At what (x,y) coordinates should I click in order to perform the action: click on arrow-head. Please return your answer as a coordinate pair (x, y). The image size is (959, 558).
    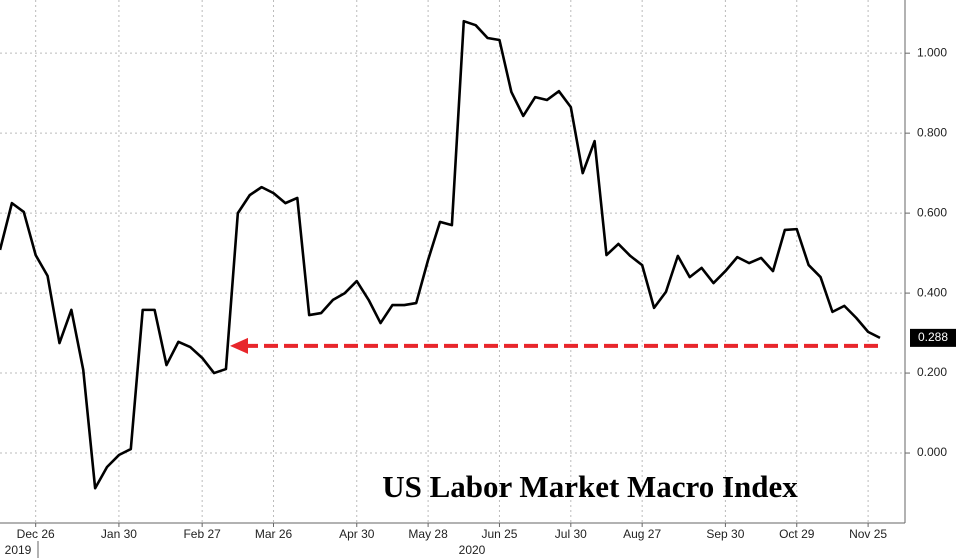
    Looking at the image, I should click on (239, 345).